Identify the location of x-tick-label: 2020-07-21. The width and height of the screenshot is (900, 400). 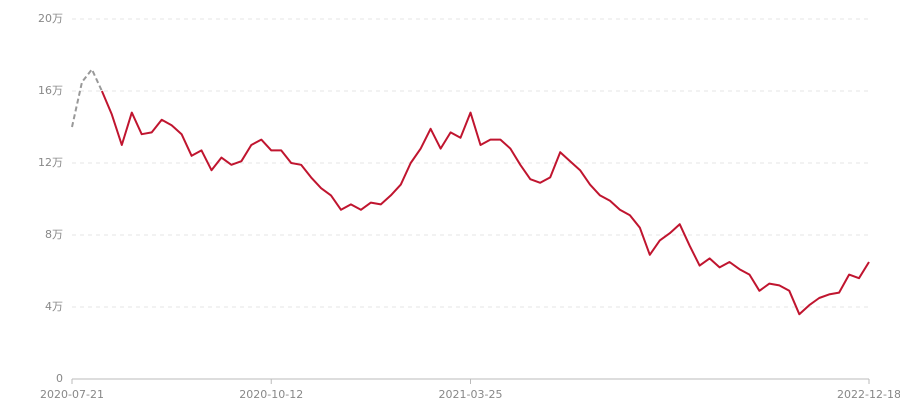
(72, 394).